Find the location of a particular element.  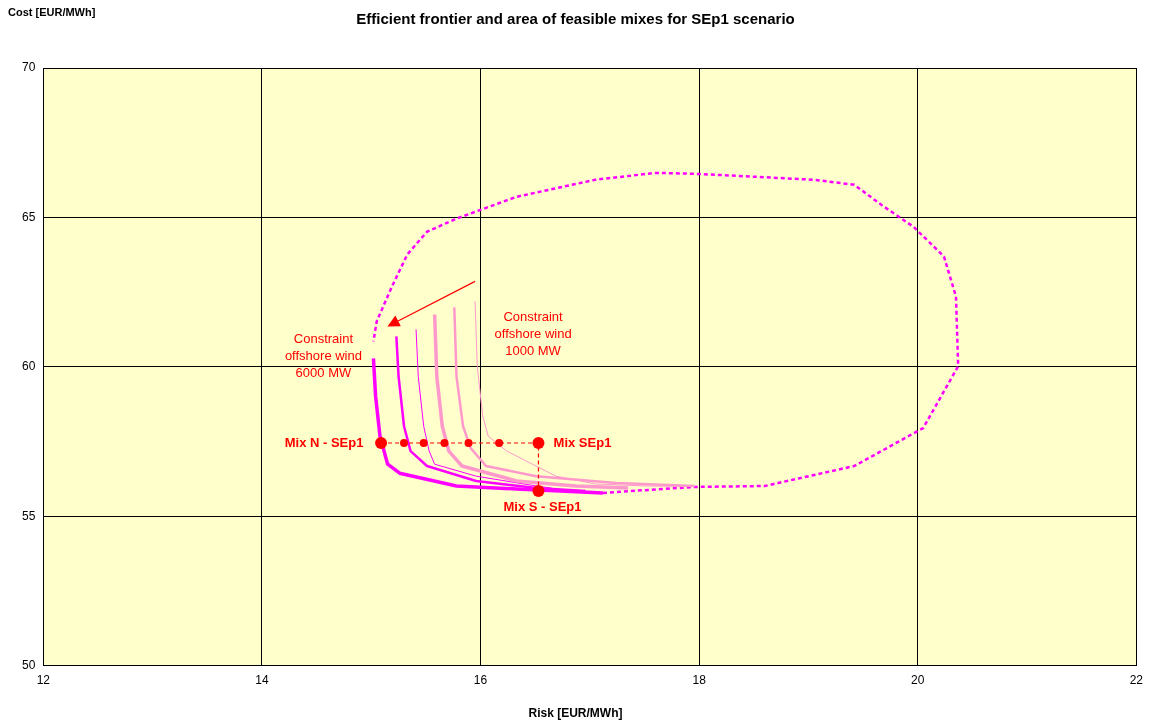

x-tick-label: 16 is located at coordinates (480, 680).